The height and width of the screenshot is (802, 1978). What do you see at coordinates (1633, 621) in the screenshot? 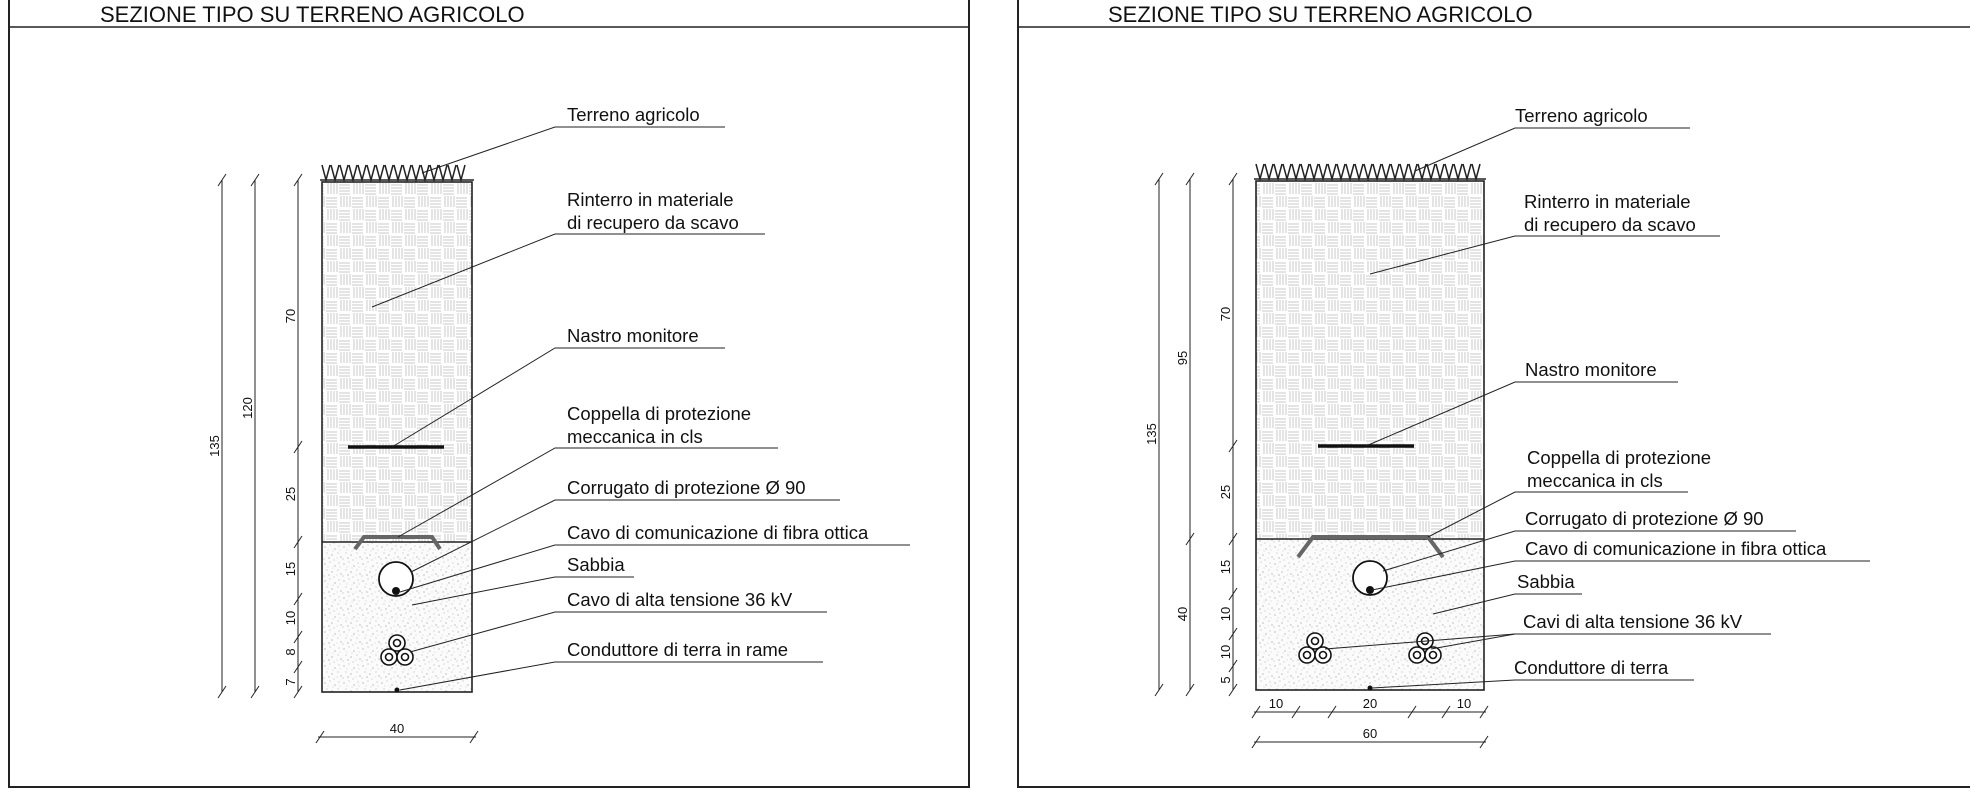
I see `label-cavi-alta-tensione: Cavi di alta tensione 36 kV` at bounding box center [1633, 621].